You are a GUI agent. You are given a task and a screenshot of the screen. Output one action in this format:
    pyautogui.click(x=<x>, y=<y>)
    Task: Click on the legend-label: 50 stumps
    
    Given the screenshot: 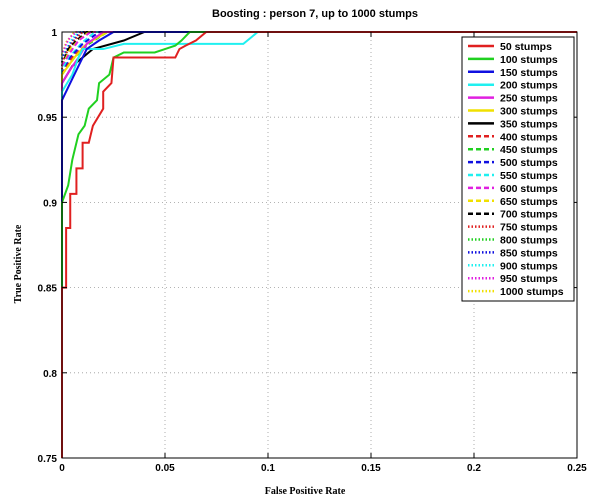 What is the action you would take?
    pyautogui.click(x=526, y=47)
    